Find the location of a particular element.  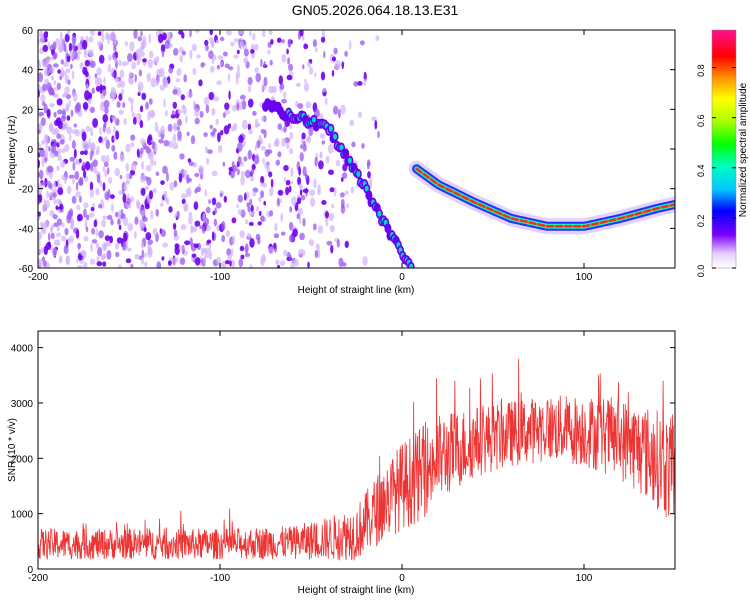

snr-ylabel: SNR (10 * v/v) is located at coordinates (12, 450).